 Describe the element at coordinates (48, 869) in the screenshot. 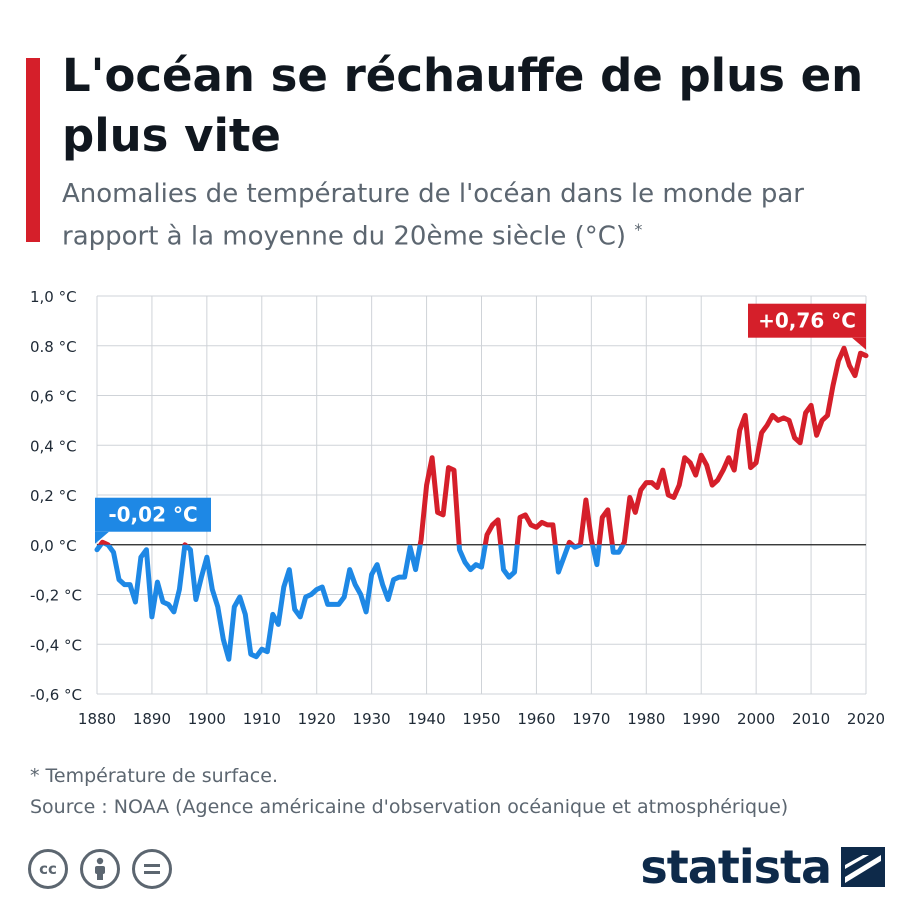

I see `cc-icon: cc` at that location.